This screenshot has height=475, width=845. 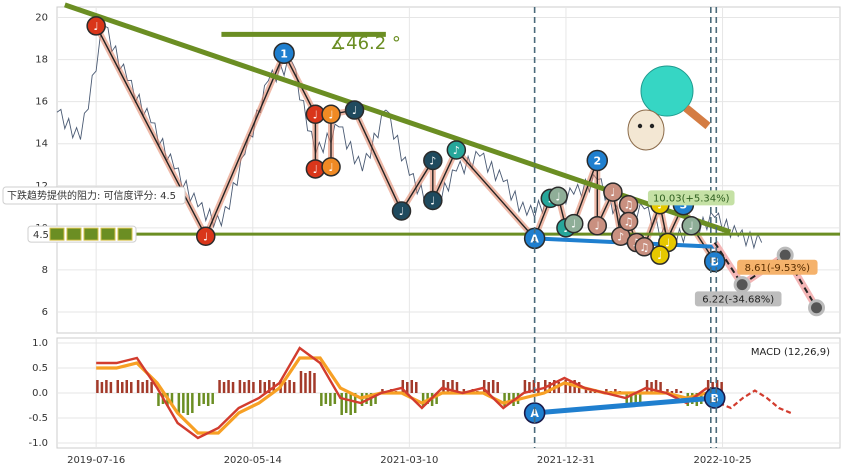 I want to click on macd-divergence-label: A, so click(x=534, y=413).